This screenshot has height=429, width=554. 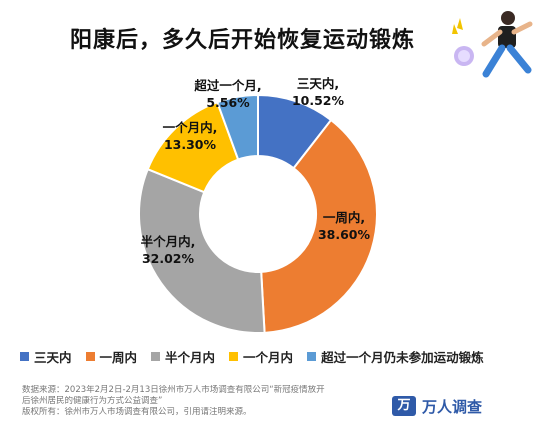 What do you see at coordinates (228, 102) in the screenshot?
I see `slice-label-value: 5.56%` at bounding box center [228, 102].